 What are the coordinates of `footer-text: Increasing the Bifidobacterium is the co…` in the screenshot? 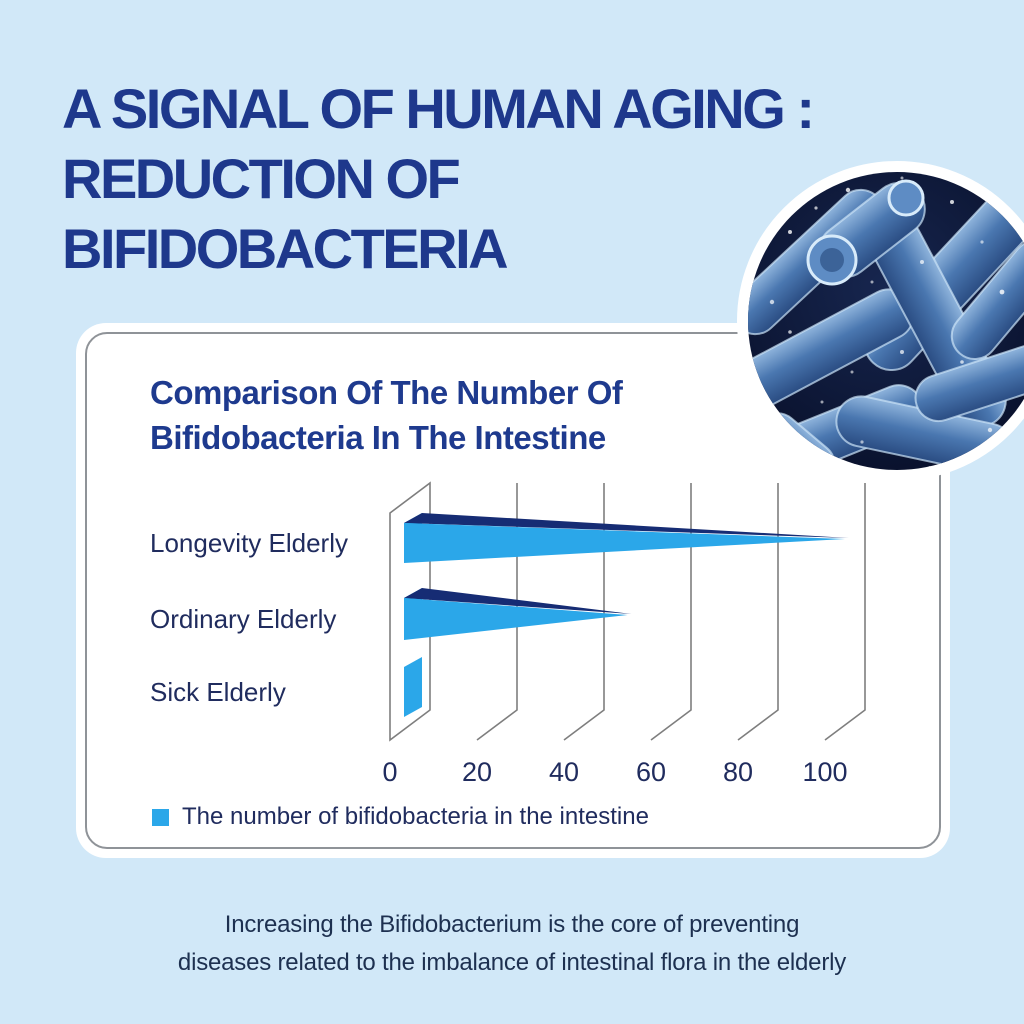 It's located at (512, 943).